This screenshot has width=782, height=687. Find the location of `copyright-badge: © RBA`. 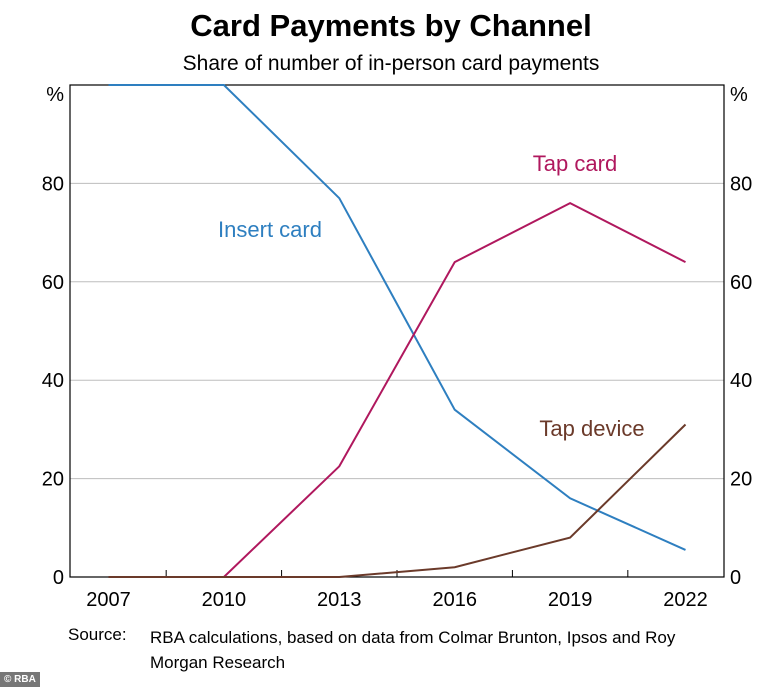

copyright-badge: © RBA is located at coordinates (20, 679).